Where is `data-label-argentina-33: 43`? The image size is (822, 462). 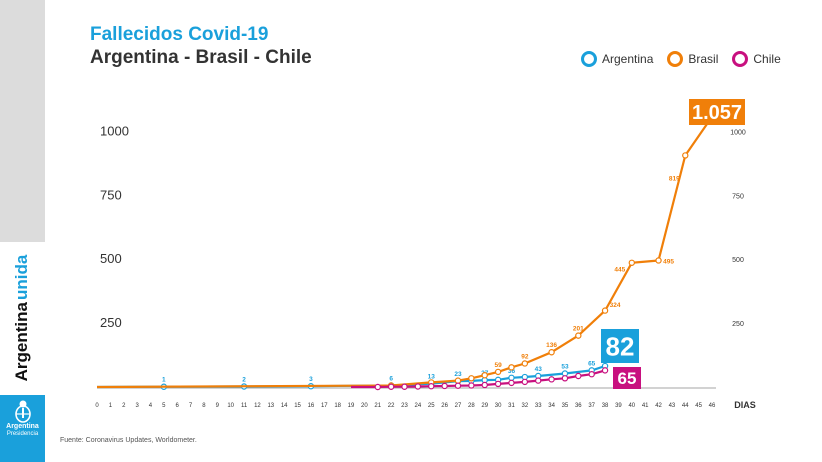 data-label-argentina-33: 43 is located at coordinates (539, 369).